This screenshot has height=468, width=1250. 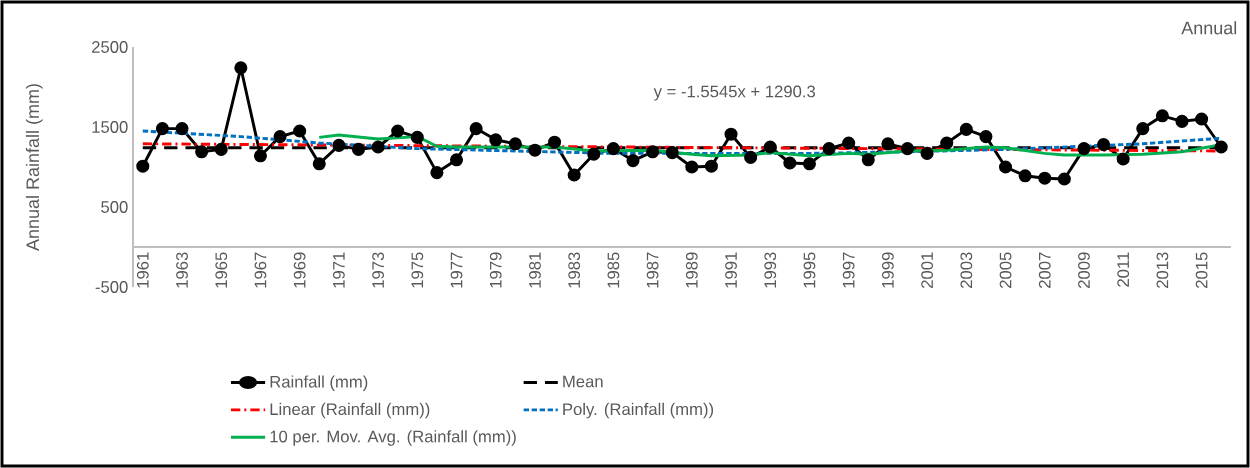 I want to click on x-tick-label: 1963, so click(x=182, y=270).